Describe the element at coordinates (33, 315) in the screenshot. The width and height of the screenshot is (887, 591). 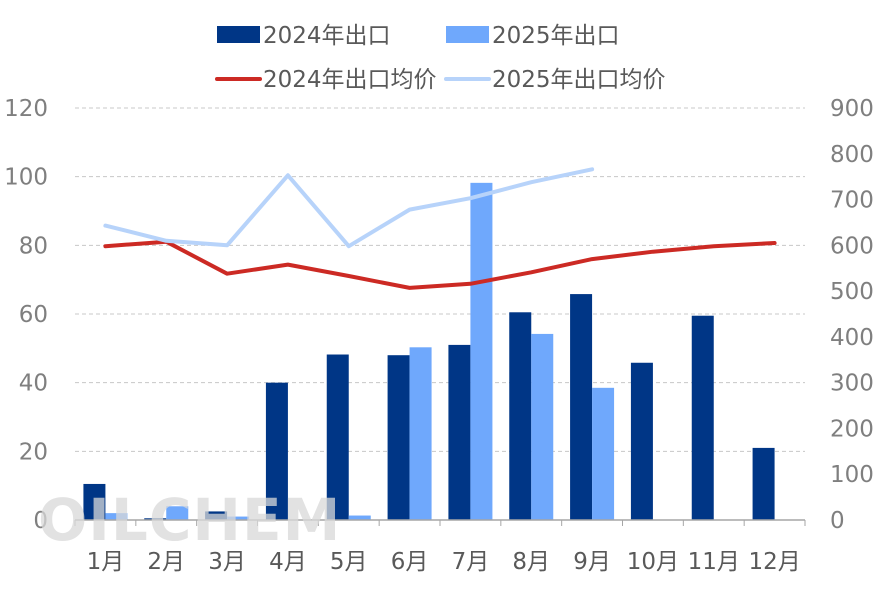
I see `y-left-tick-label: 60` at that location.